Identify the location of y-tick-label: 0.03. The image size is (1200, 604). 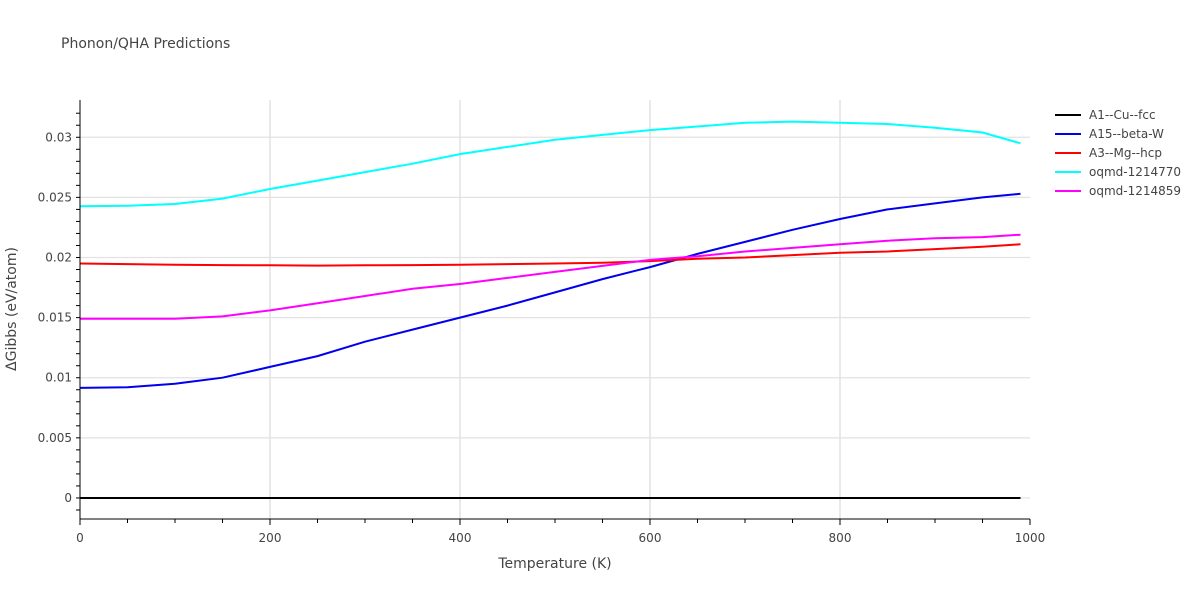
(58, 137).